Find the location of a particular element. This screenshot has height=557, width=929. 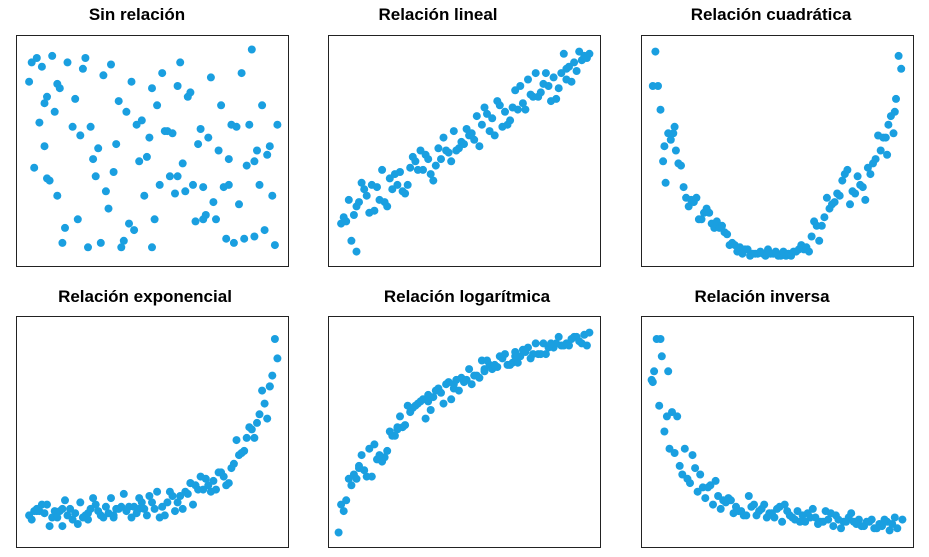

panel-title-sin-relacion: Sin relación is located at coordinates (137, 14).